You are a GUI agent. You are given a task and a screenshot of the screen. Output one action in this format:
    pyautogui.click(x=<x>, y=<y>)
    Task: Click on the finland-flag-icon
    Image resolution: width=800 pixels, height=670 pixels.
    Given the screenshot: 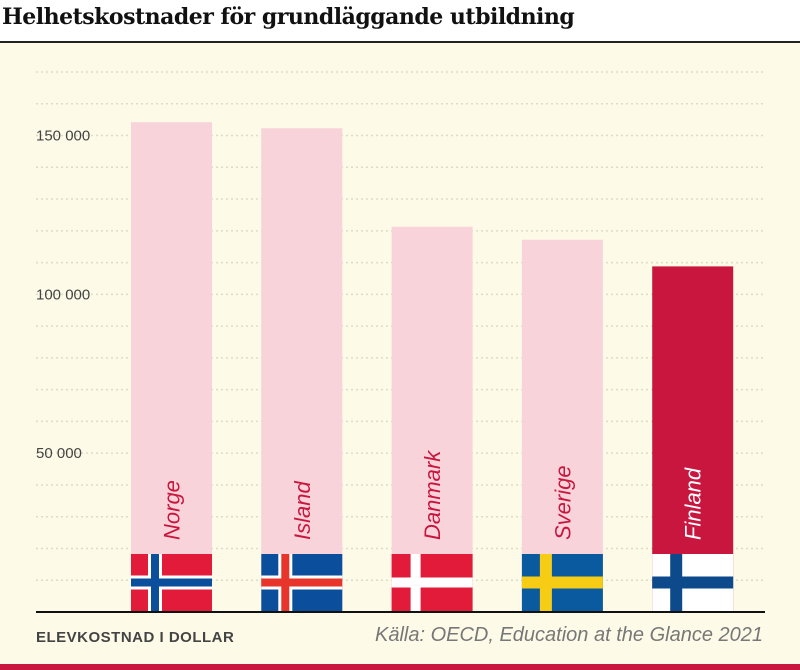 What is the action you would take?
    pyautogui.click(x=693, y=582)
    